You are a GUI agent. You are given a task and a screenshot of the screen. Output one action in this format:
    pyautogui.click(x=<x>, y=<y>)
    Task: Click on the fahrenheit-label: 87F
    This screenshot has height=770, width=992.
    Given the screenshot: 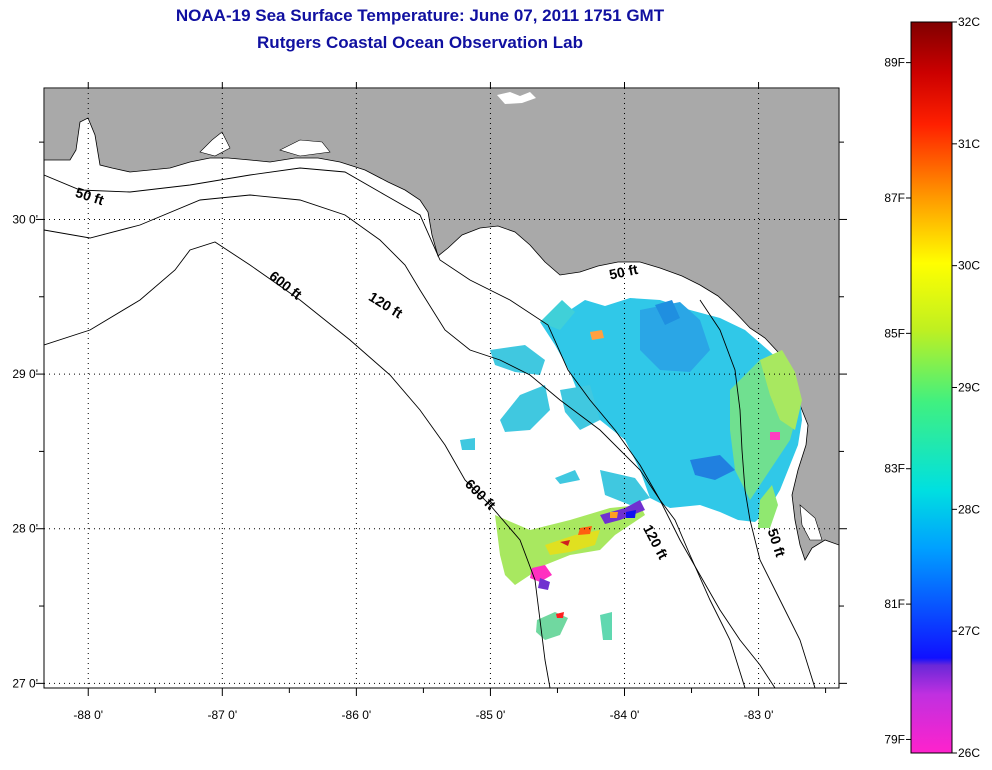 What is the action you would take?
    pyautogui.click(x=894, y=198)
    